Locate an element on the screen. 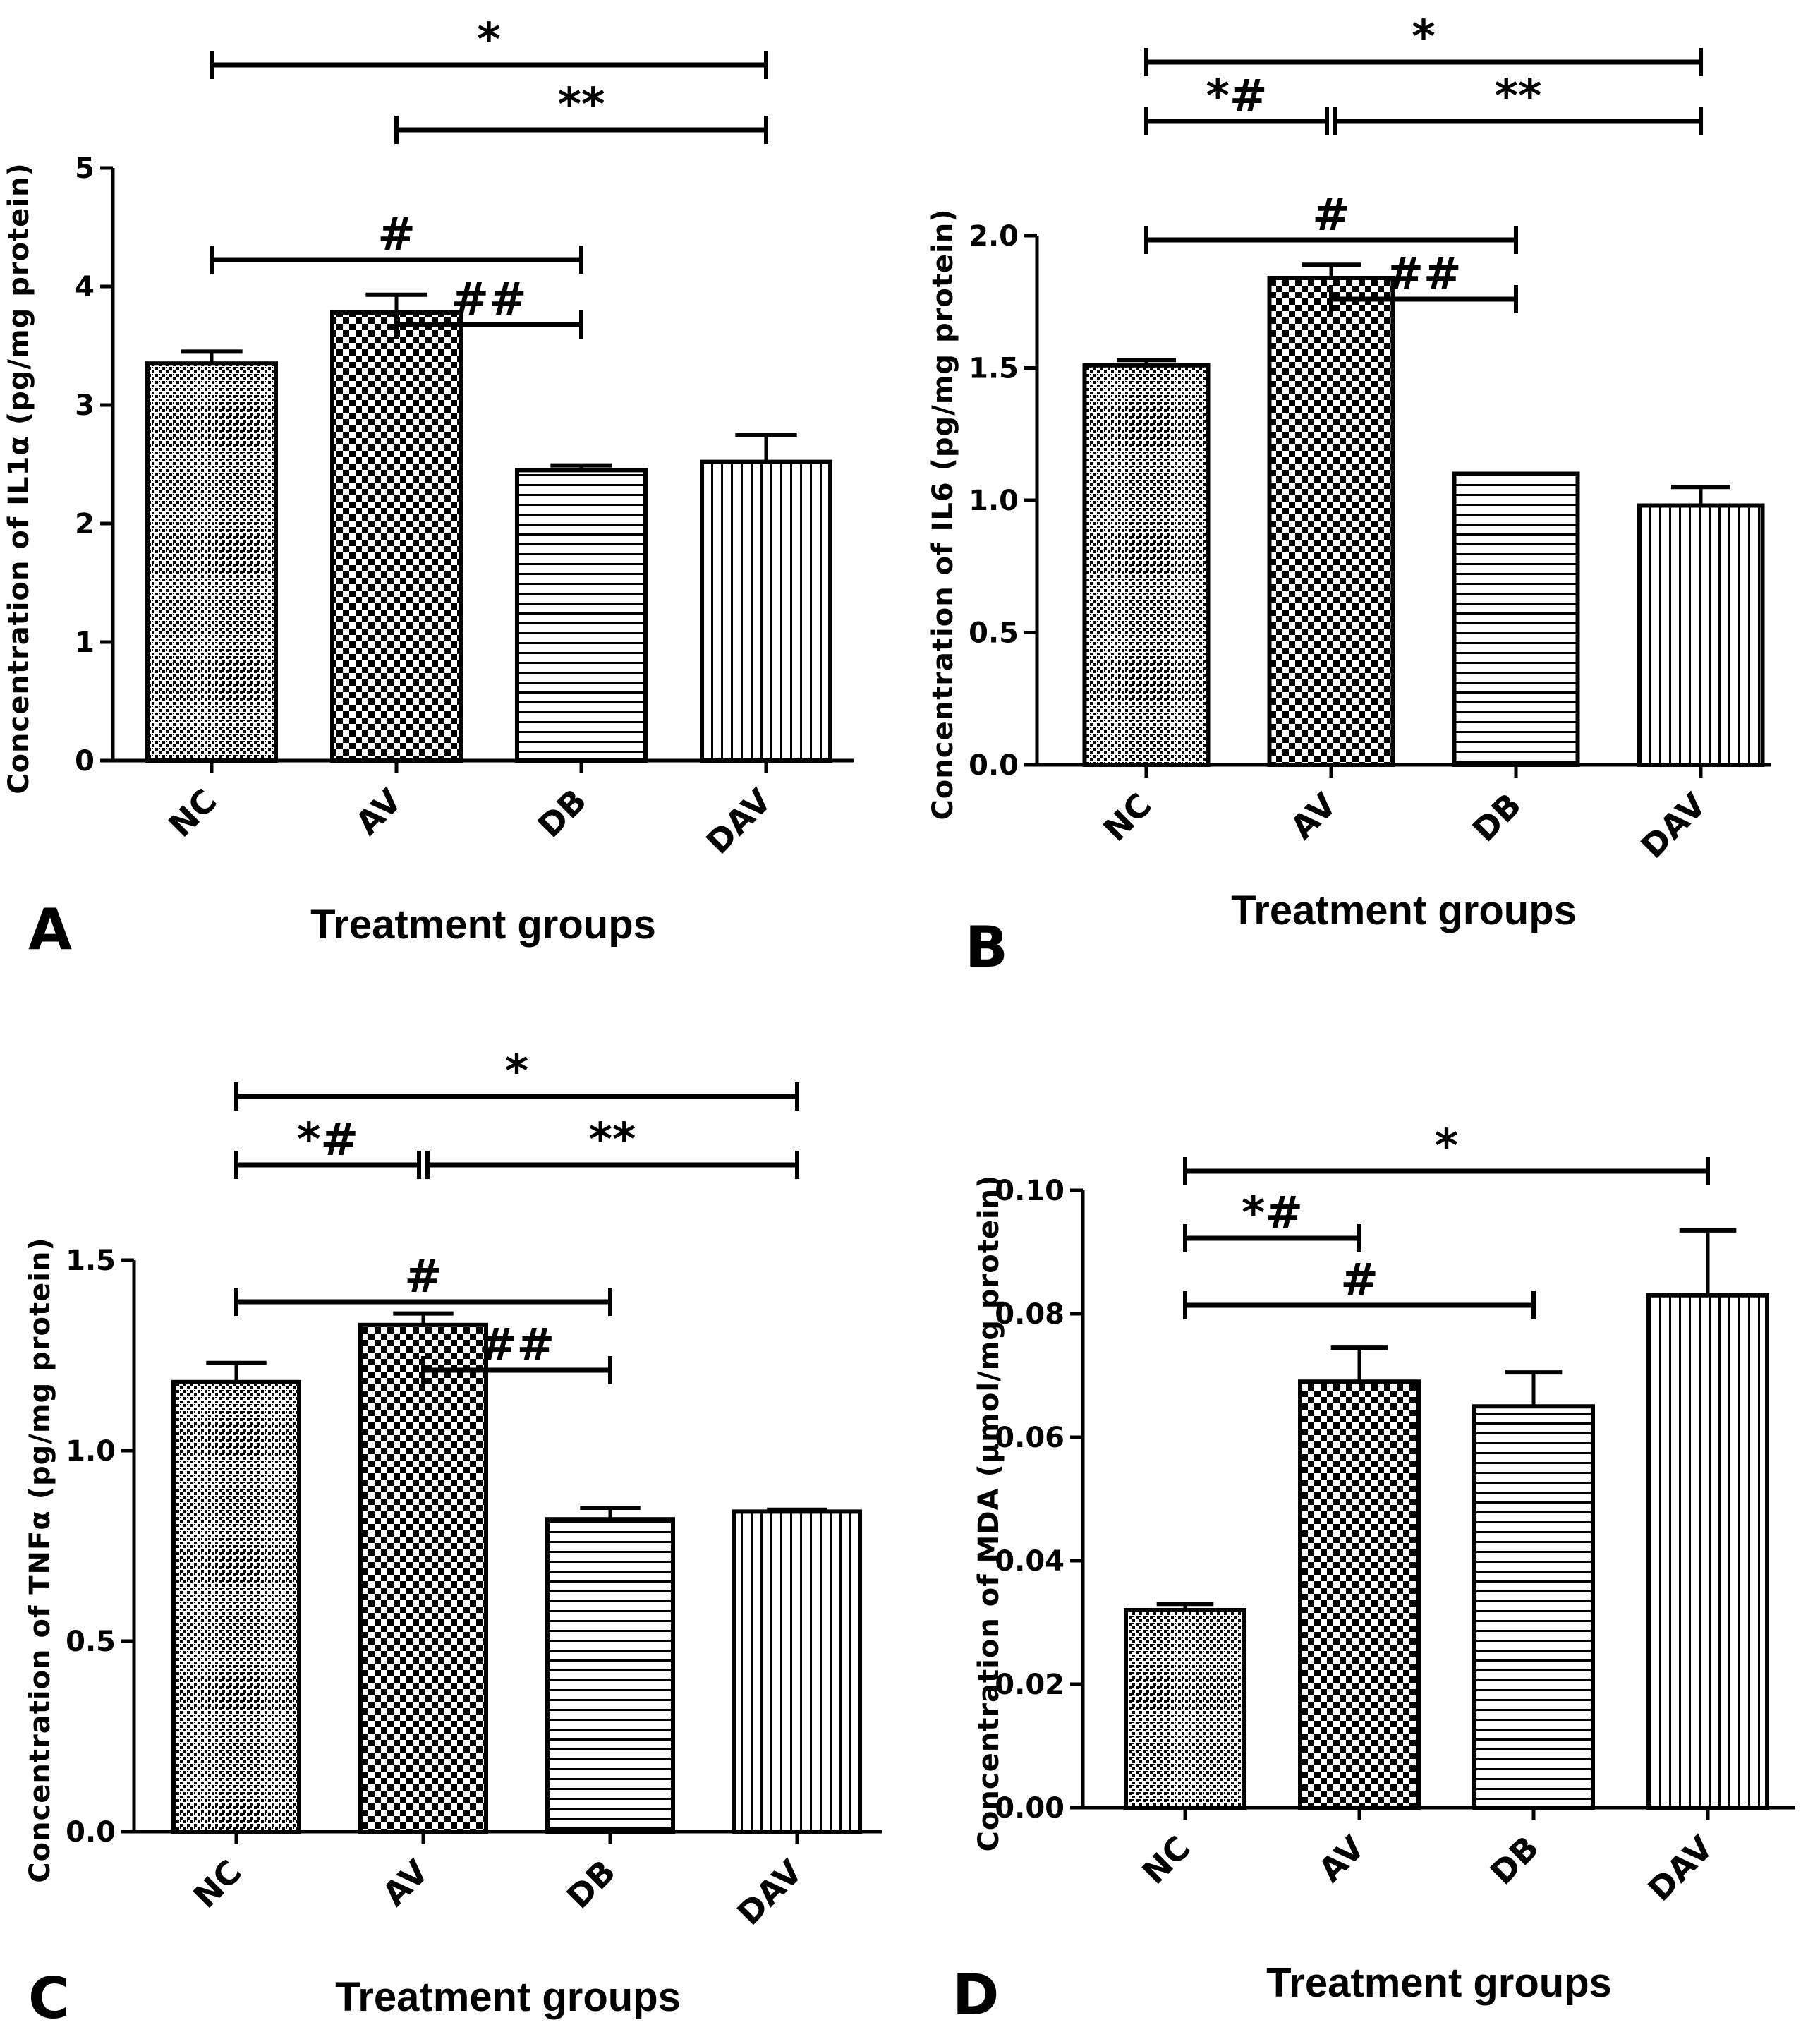  panel-letter: C is located at coordinates (49, 1998).